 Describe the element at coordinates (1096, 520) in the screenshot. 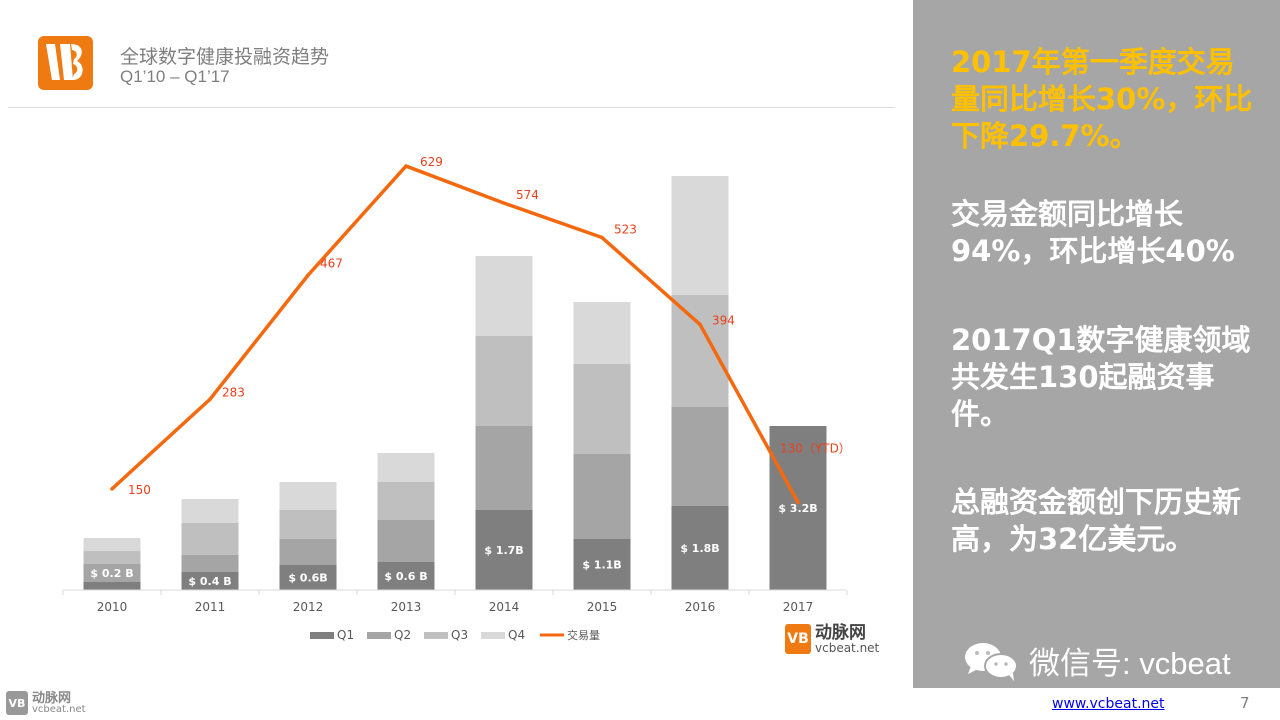

I see `summary-total: 总融资金额创下历史新高，为32亿美元。` at that location.